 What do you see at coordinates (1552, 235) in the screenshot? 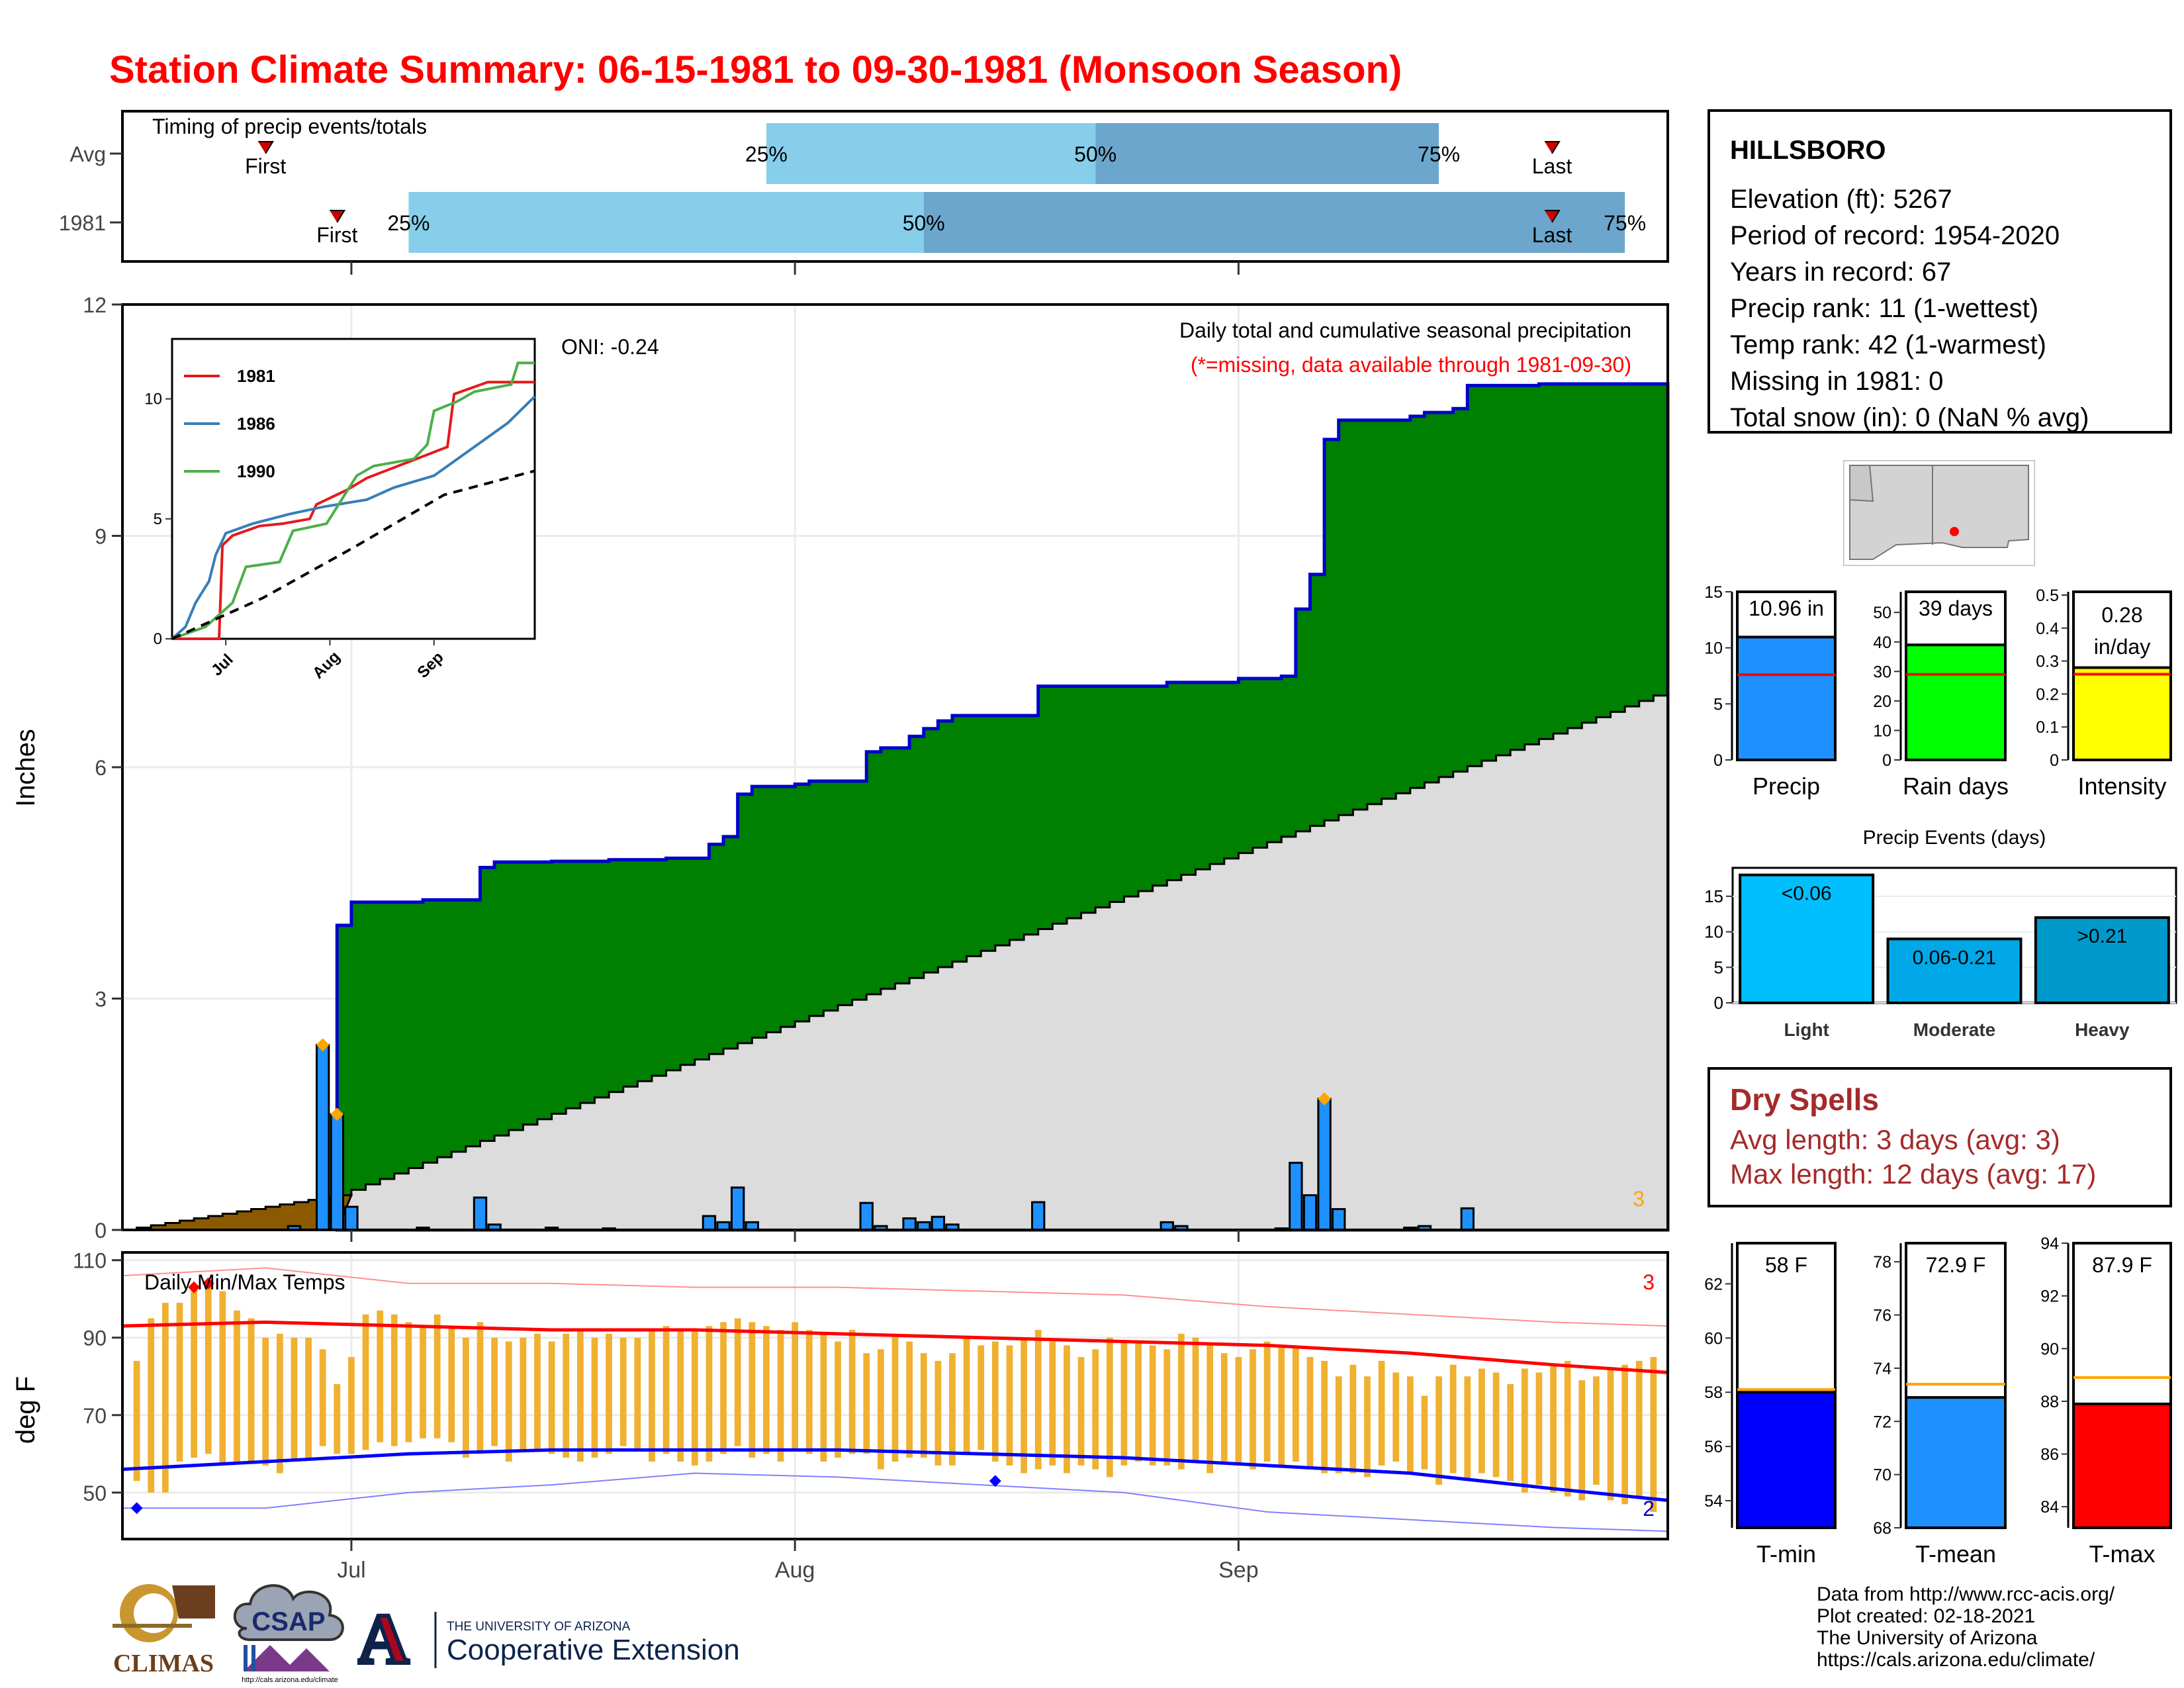
I see `last-event-label: Last` at bounding box center [1552, 235].